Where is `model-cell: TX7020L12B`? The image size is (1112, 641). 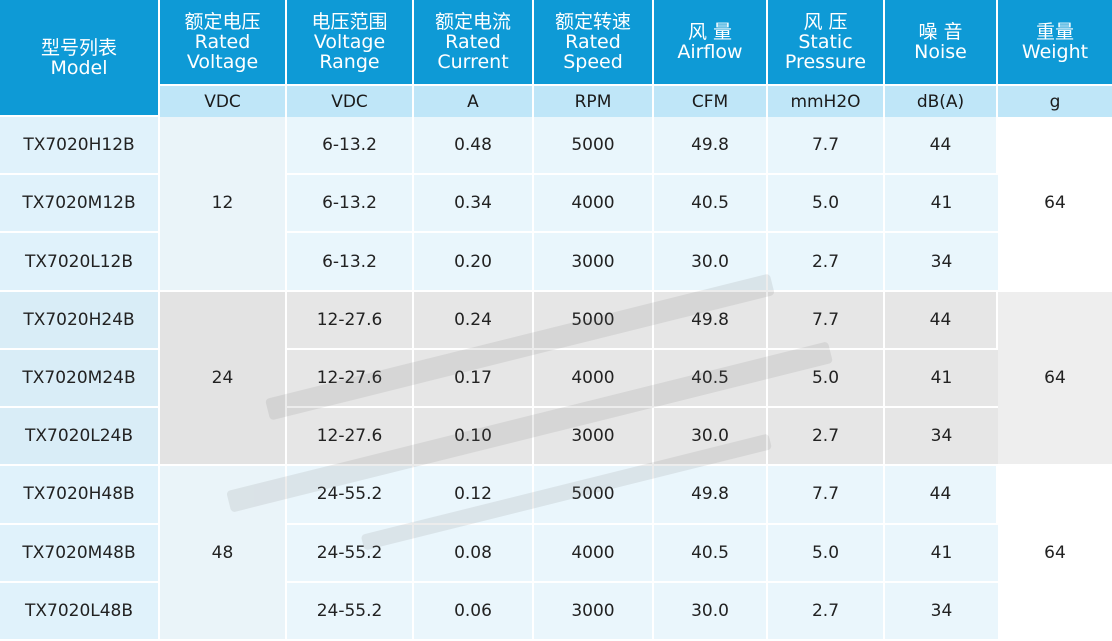
model-cell: TX7020L12B is located at coordinates (80, 262).